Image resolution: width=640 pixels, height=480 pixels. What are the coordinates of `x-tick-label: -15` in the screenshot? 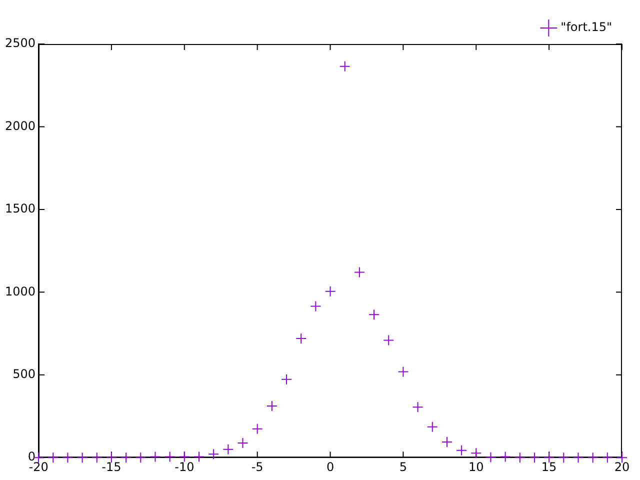 It's located at (112, 467).